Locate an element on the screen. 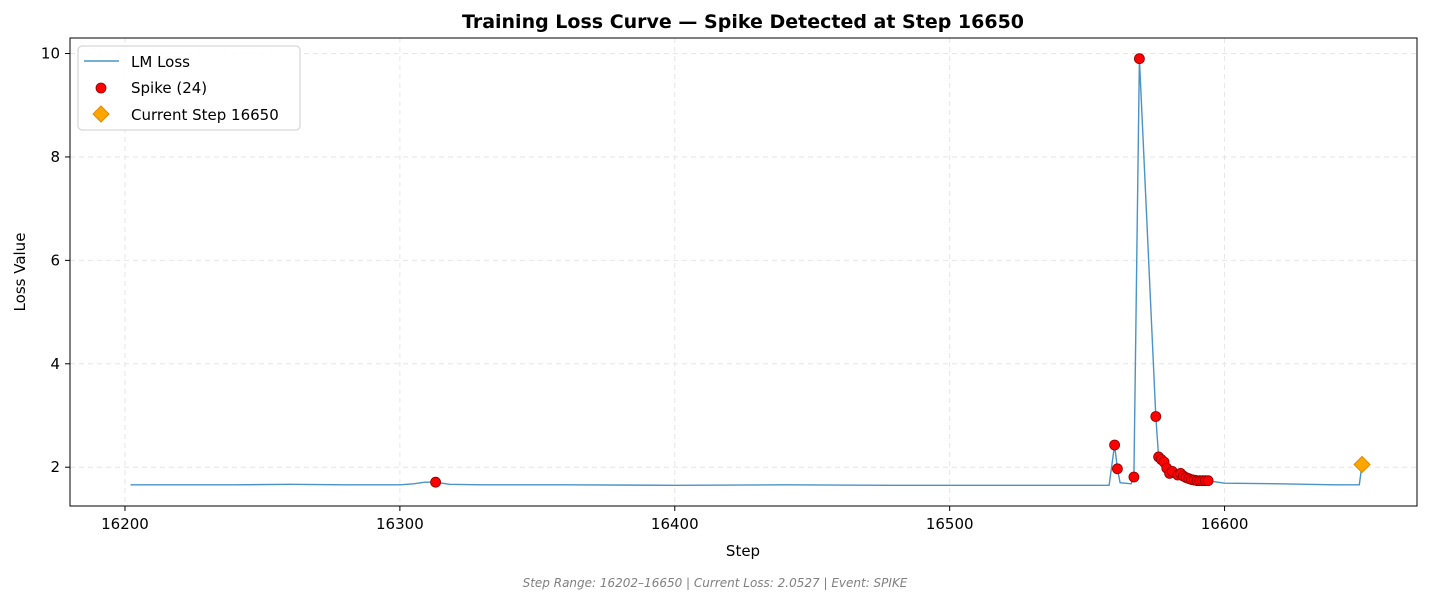 The height and width of the screenshot is (602, 1429). legend: LM Loss Spike (24) Current Step 16650 is located at coordinates (189, 88).